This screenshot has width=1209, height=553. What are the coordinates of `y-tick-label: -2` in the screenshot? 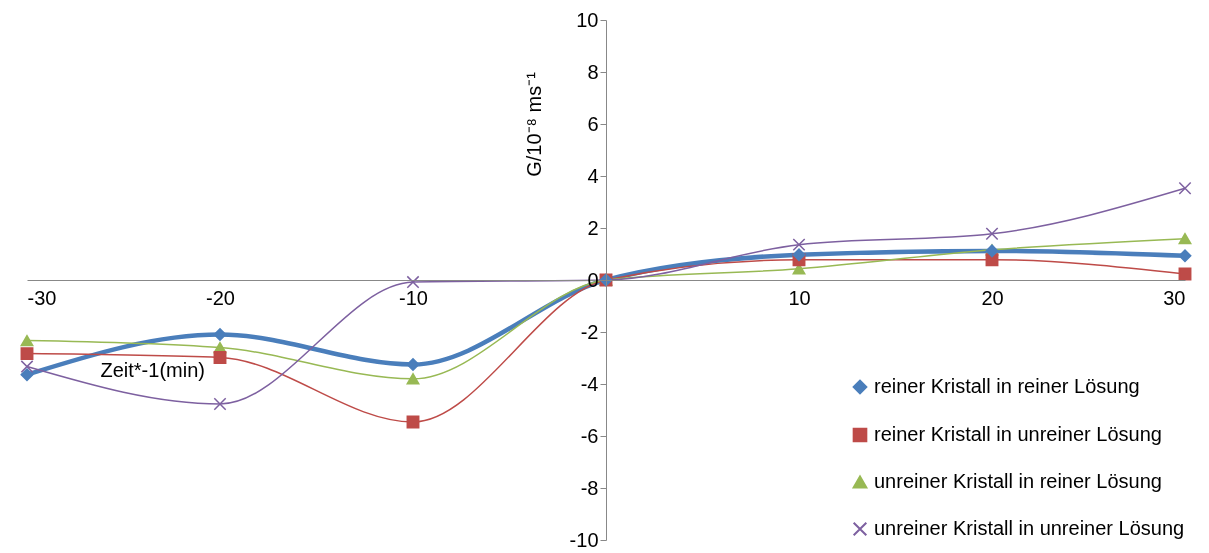 It's located at (589, 331).